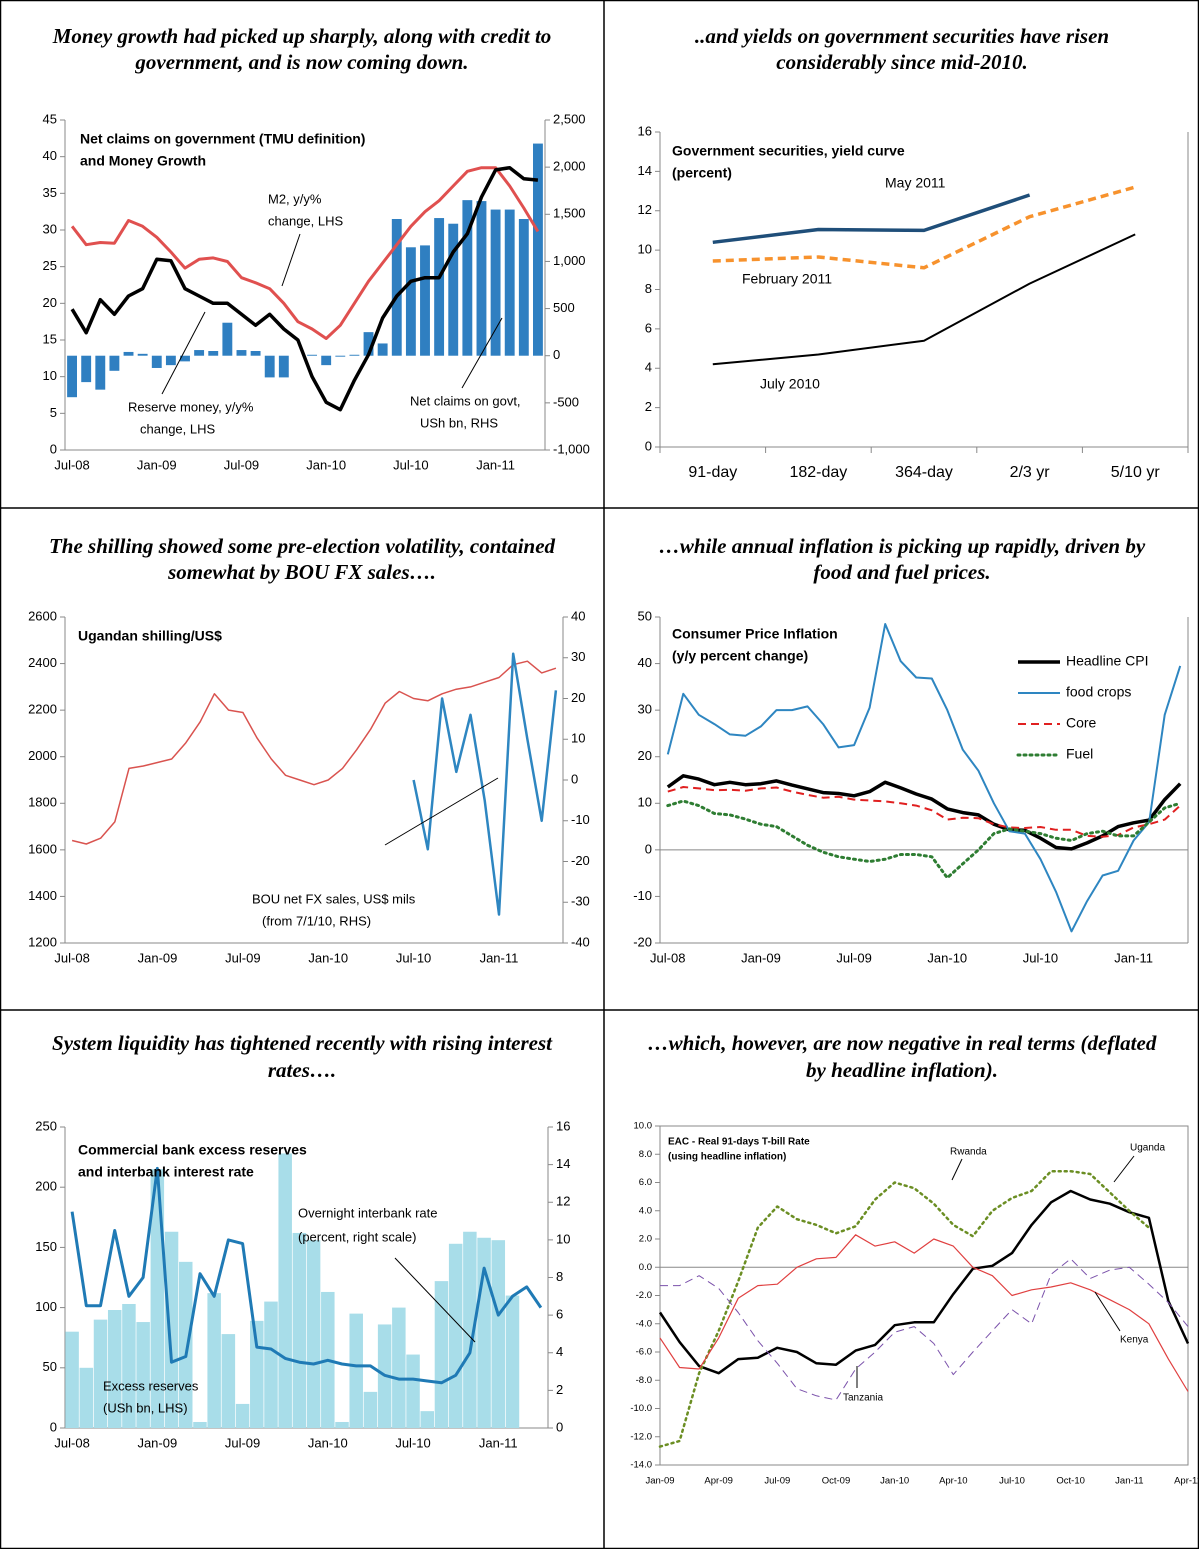 The width and height of the screenshot is (1199, 1549). Describe the element at coordinates (556, 354) in the screenshot. I see `y2-tick-label: 0` at that location.